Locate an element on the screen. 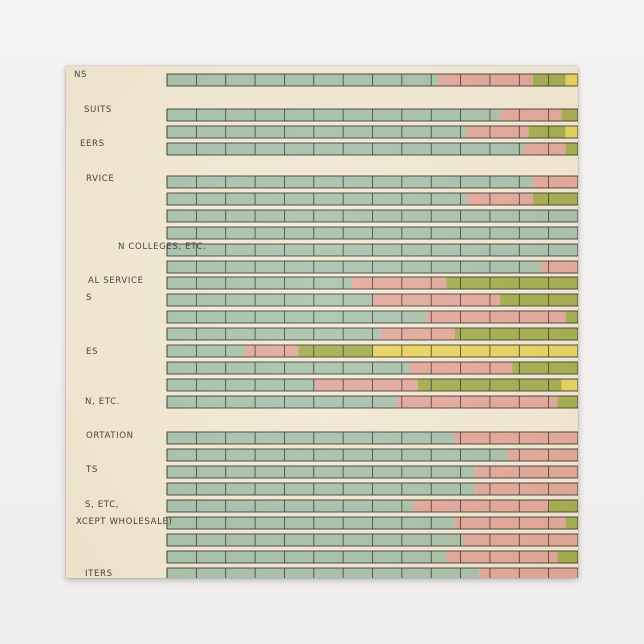 Image resolution: width=644 pixels, height=644 pixels. row-label: SUITS is located at coordinates (98, 110).